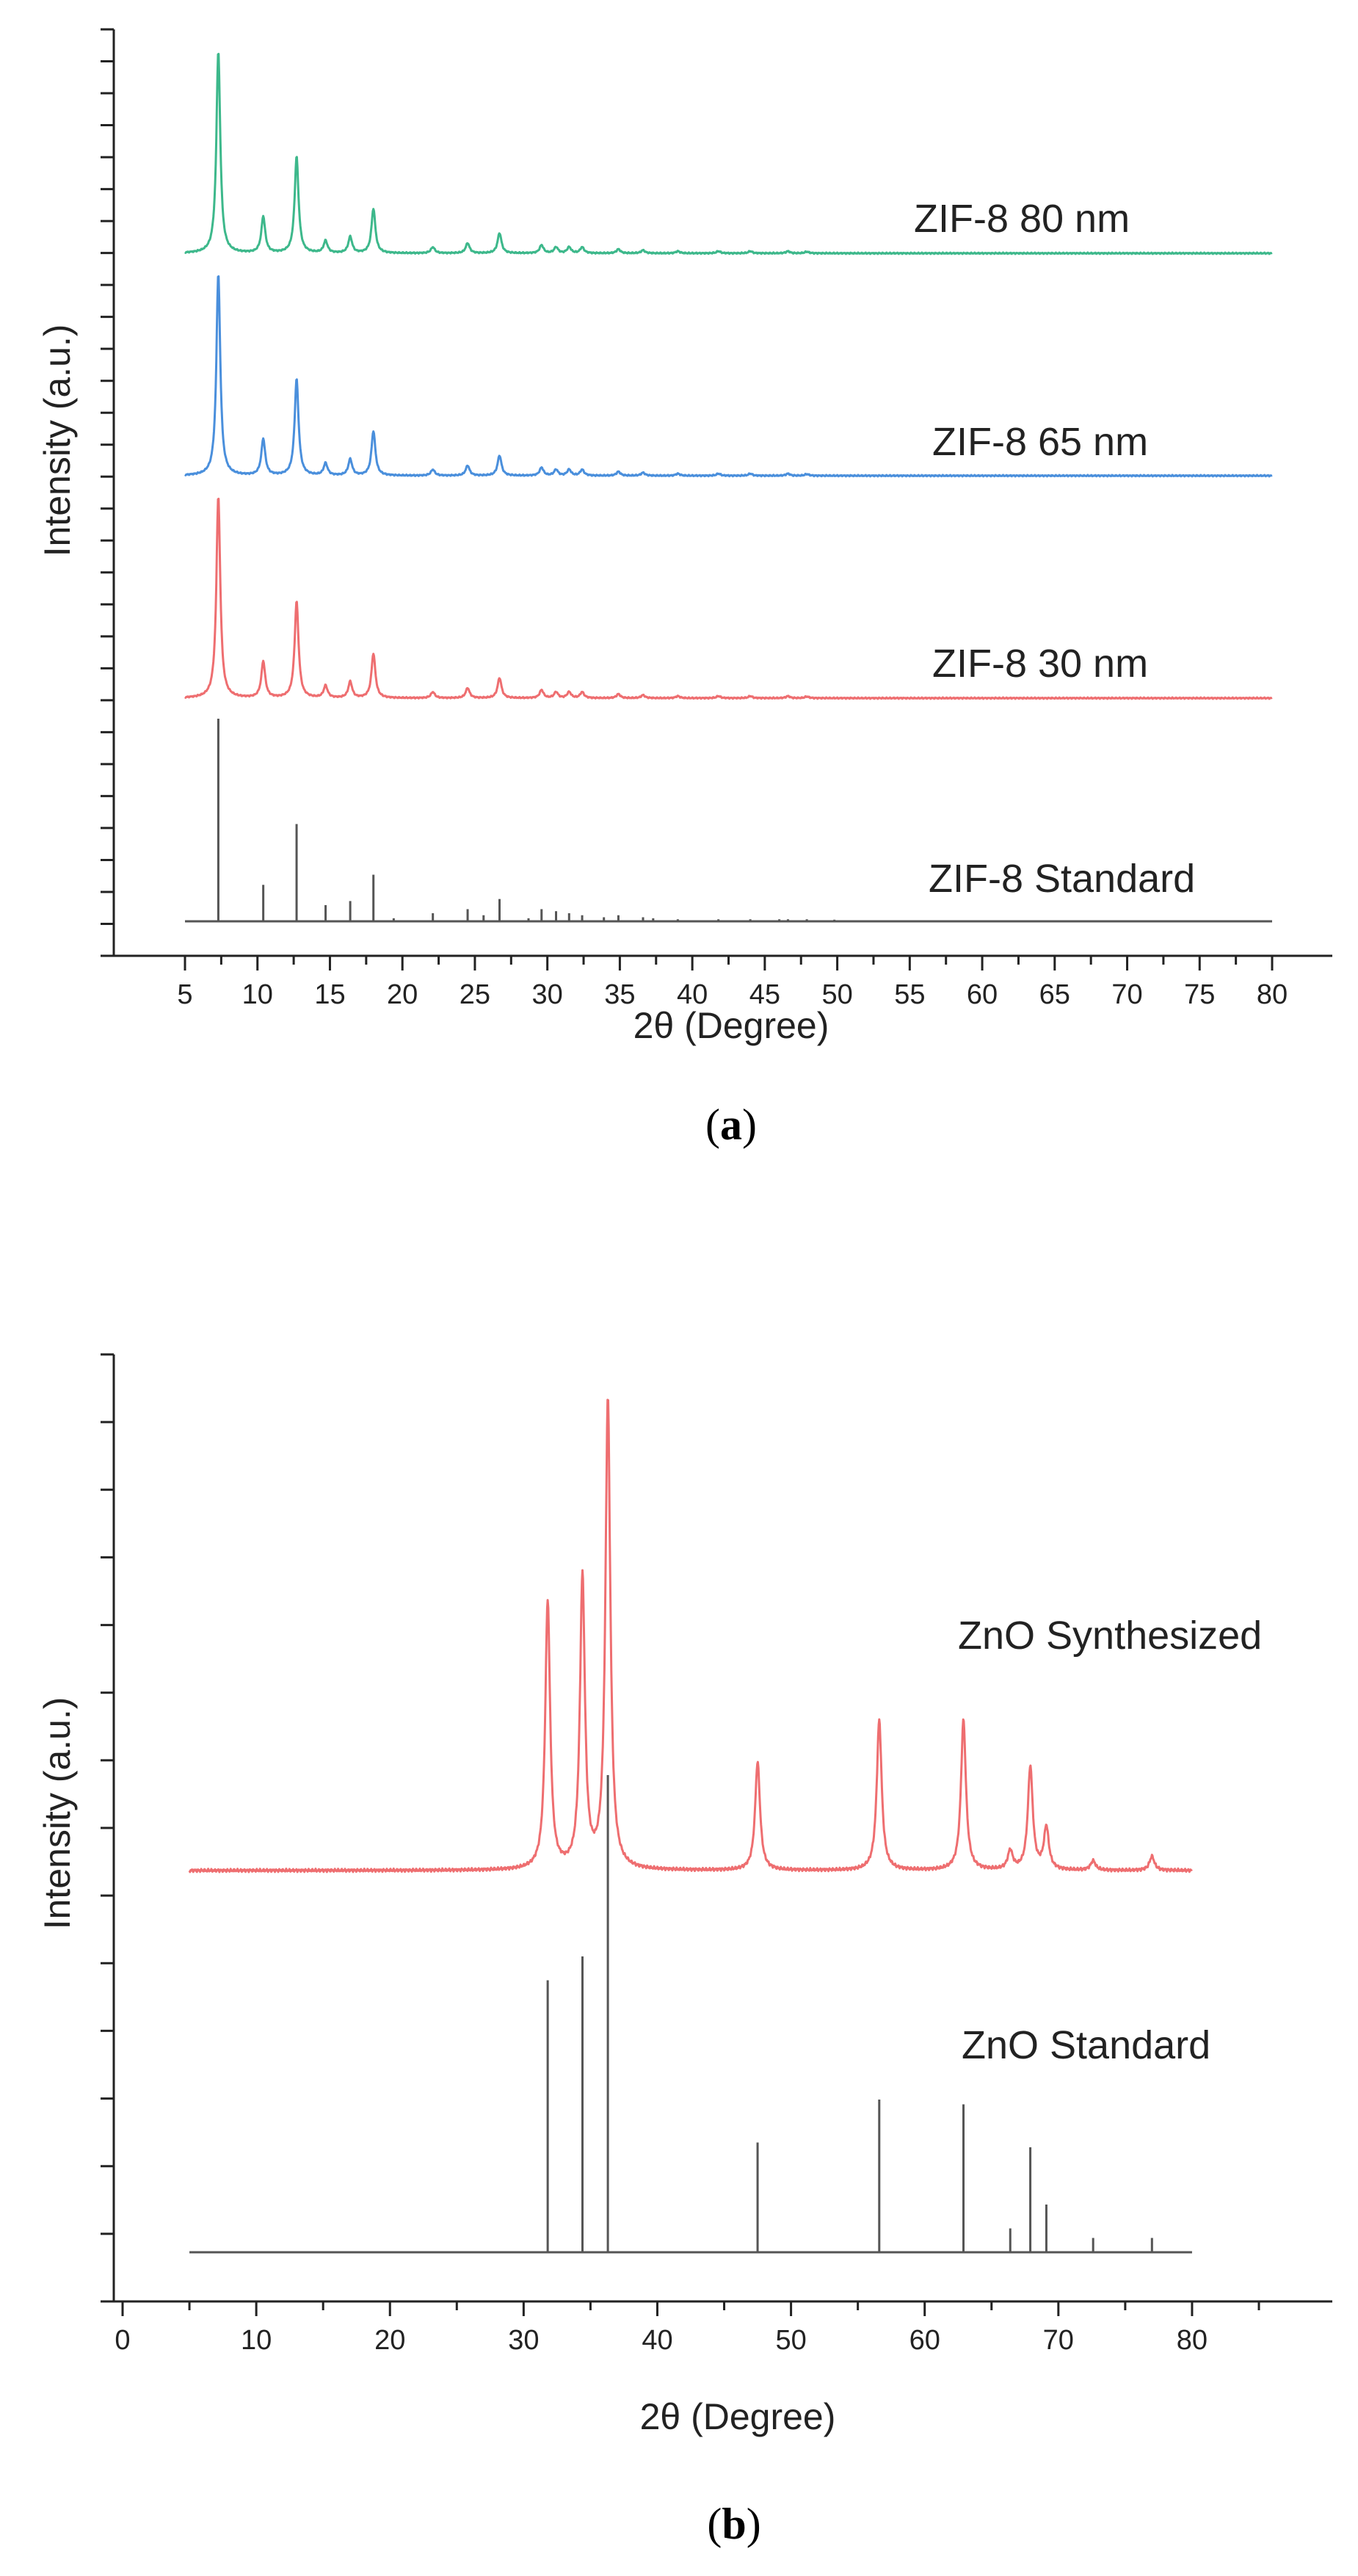 The image size is (1358, 2576). I want to click on panel-b-y-axis-title: Intensity (a.u.), so click(58, 1814).